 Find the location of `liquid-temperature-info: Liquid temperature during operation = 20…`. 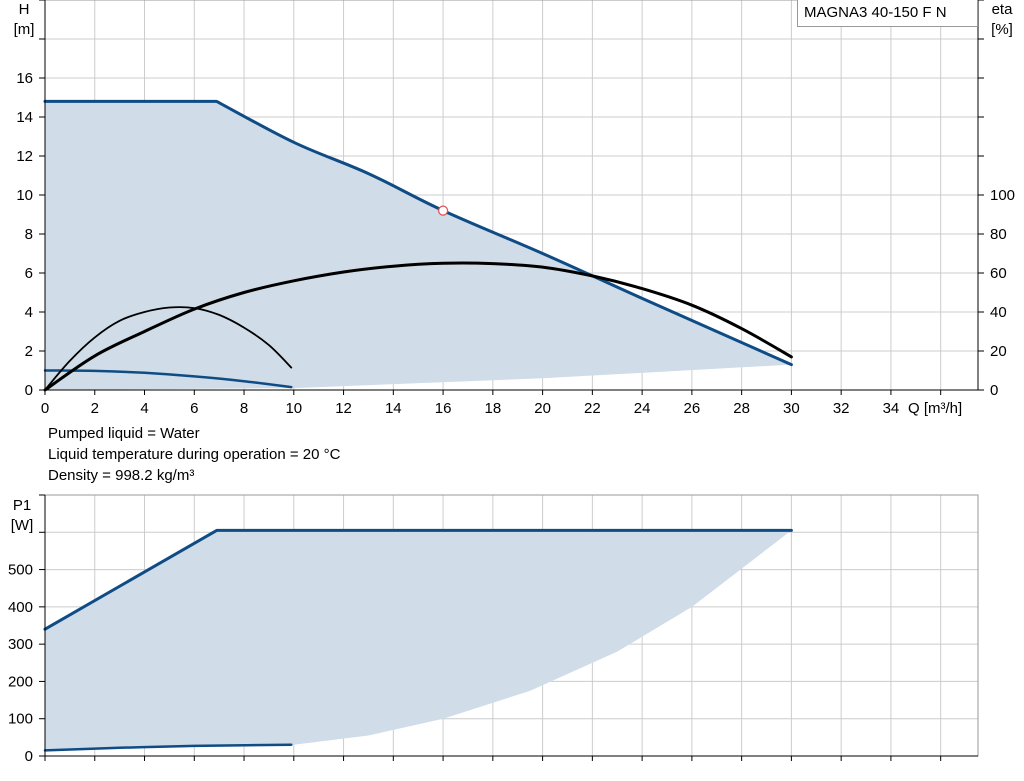

liquid-temperature-info: Liquid temperature during operation = 20… is located at coordinates (194, 454).